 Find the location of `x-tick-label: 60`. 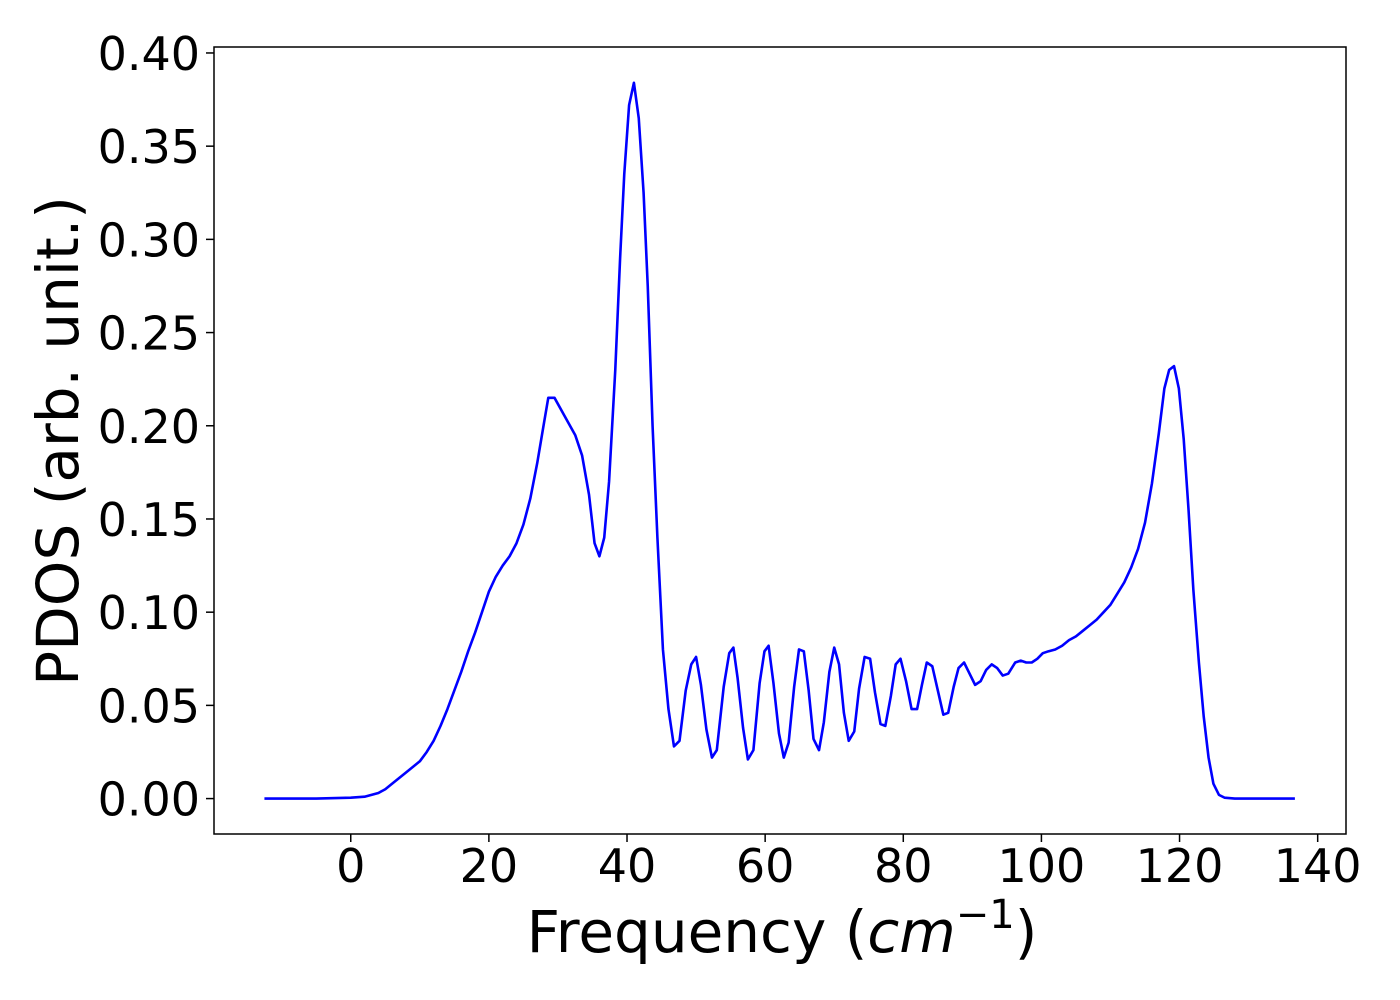

x-tick-label: 60 is located at coordinates (765, 866).